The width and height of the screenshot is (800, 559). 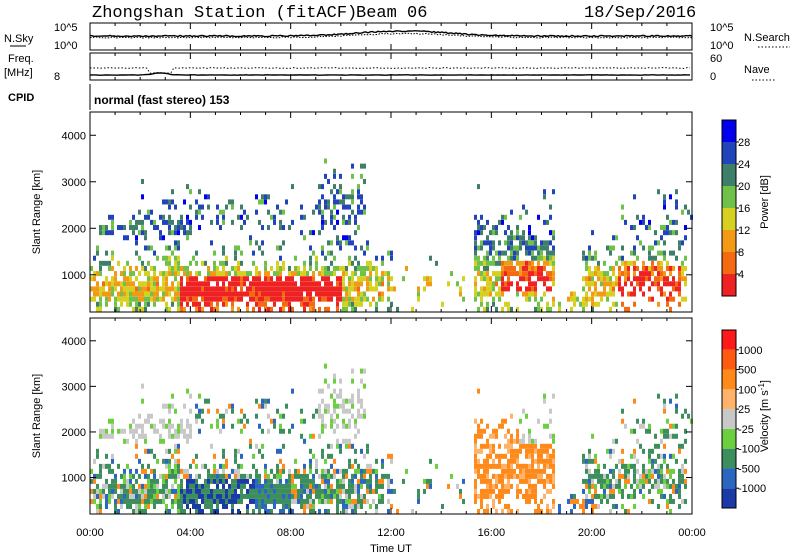 What do you see at coordinates (764, 416) in the screenshot?
I see `velocity-colorbar-label: Velocity [m s-1]` at bounding box center [764, 416].